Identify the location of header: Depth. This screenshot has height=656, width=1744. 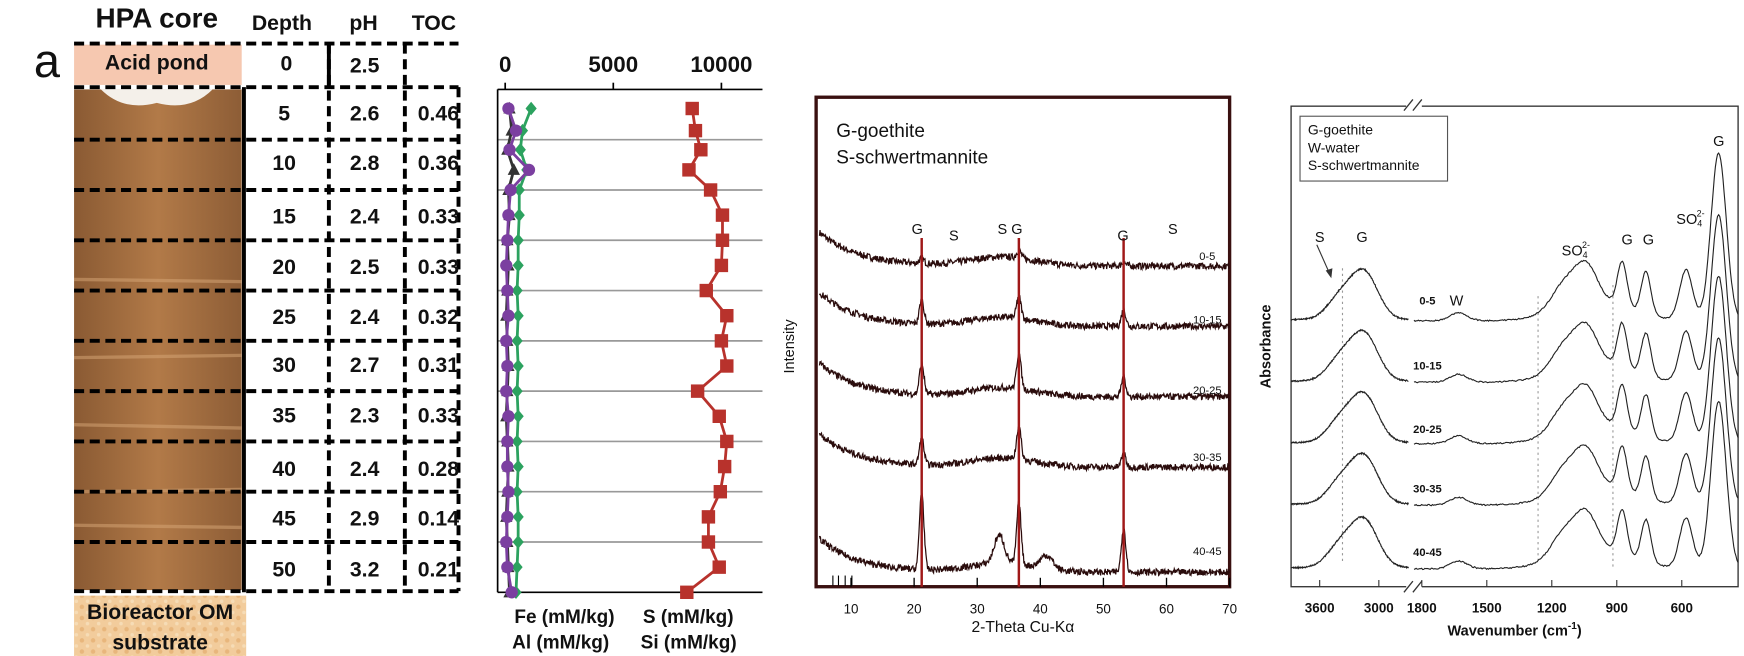
(282, 23).